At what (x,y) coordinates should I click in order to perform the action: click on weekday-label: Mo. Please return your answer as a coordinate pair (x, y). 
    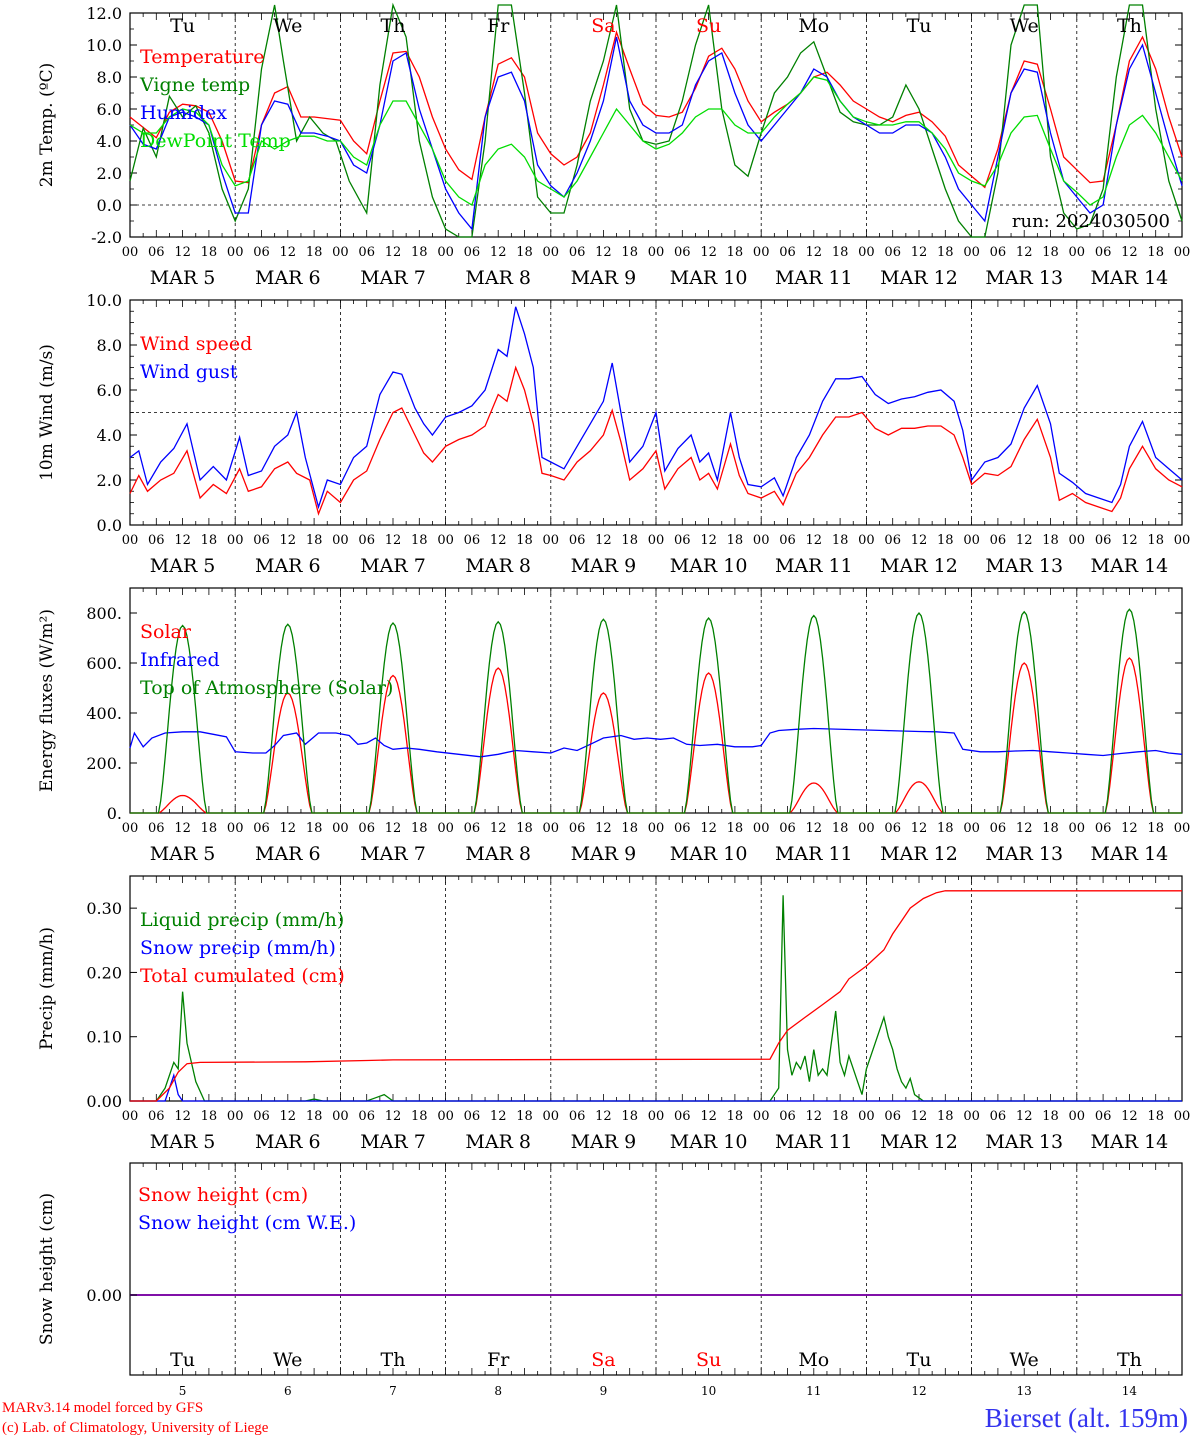
    Looking at the image, I should click on (813, 1360).